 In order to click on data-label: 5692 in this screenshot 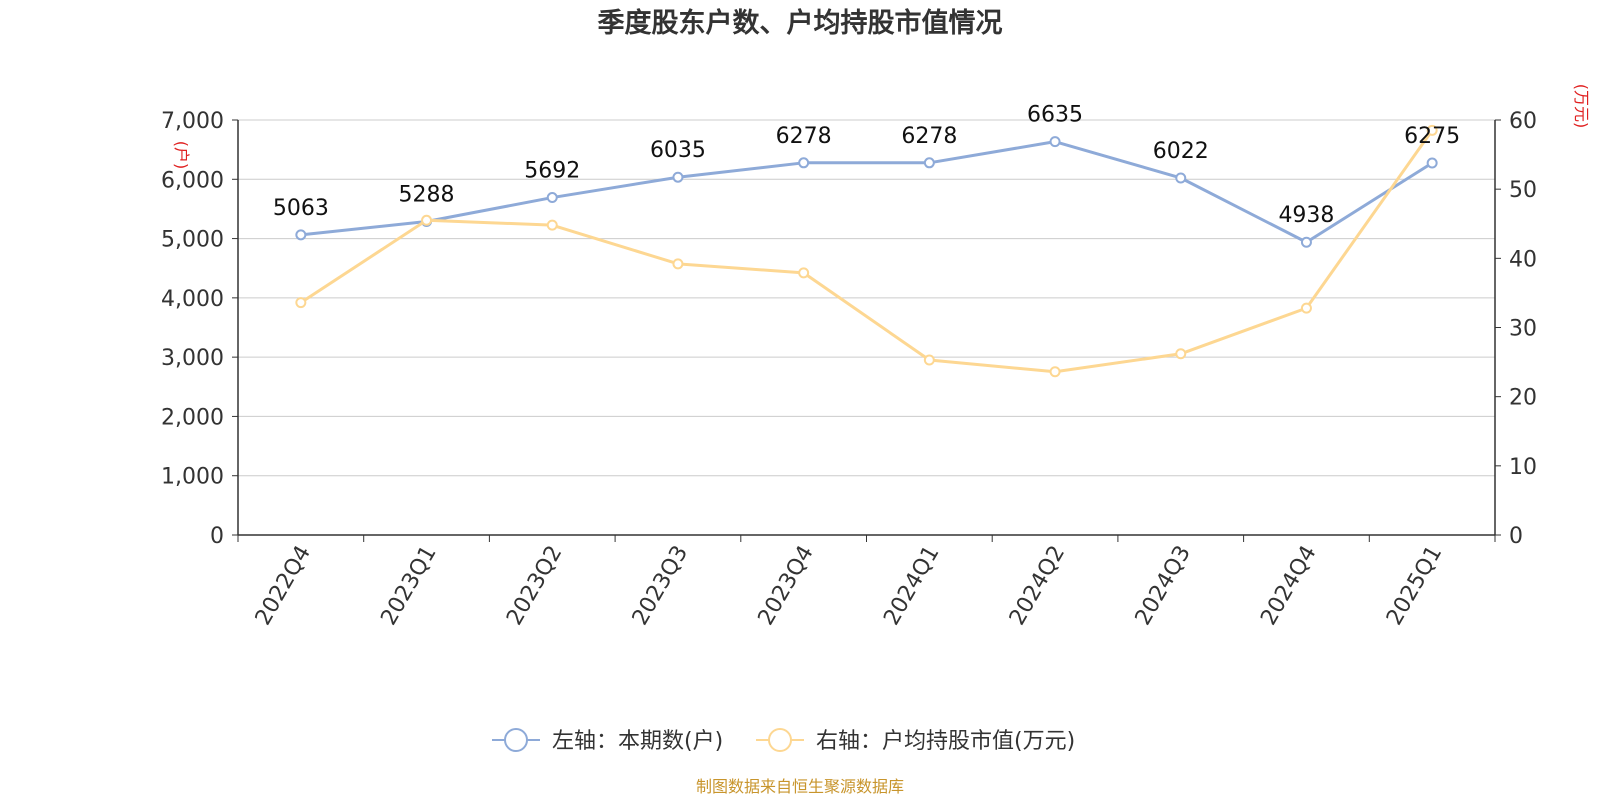, I will do `click(552, 171)`.